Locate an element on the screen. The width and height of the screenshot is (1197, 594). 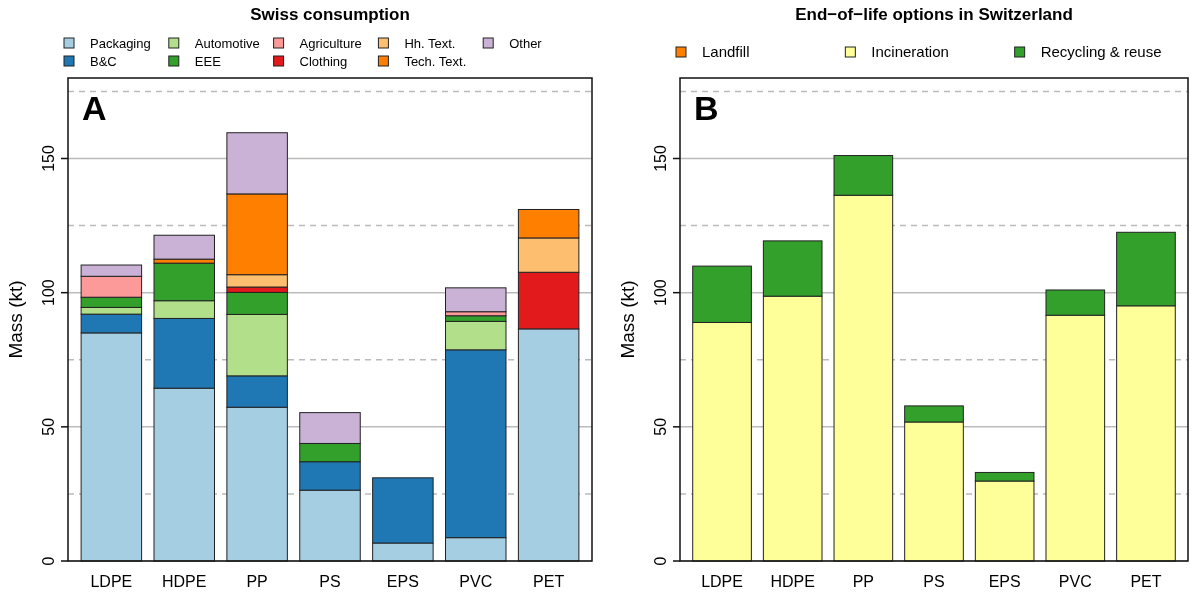
chart-title: Swiss consumption is located at coordinates (330, 14).